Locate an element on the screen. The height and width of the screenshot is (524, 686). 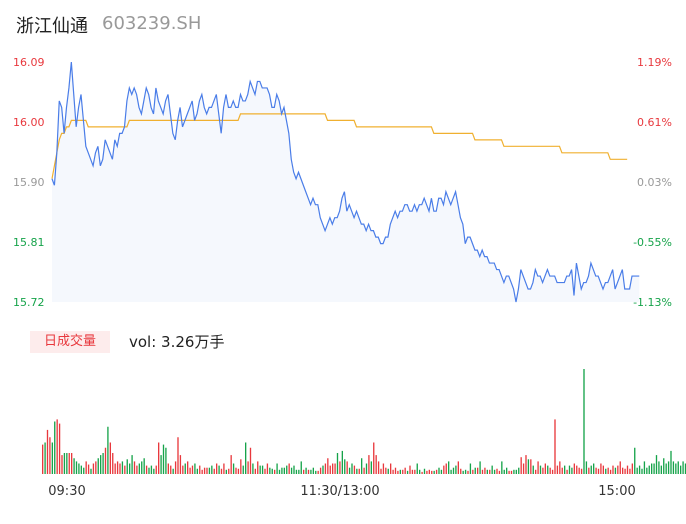
time-tick-label: 15:00 is located at coordinates (616, 491).